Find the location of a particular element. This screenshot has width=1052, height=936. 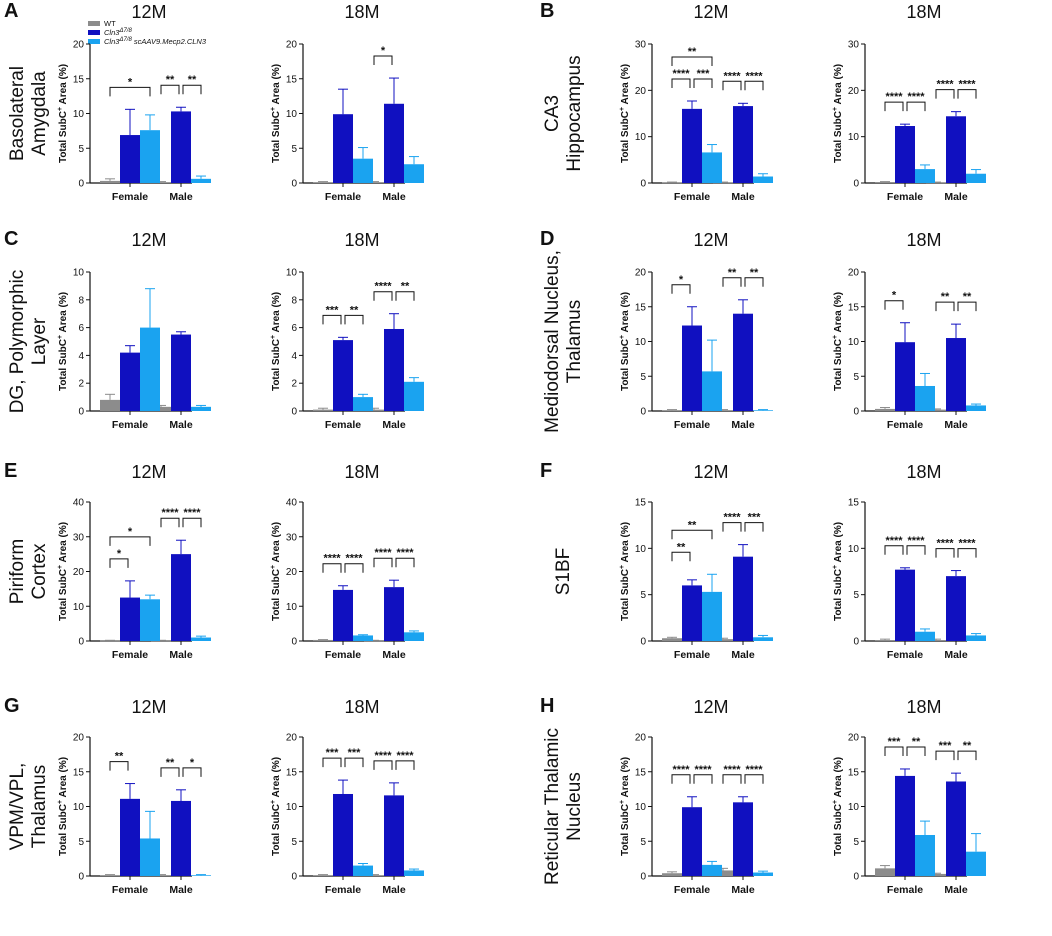

panel-a: A BasolateralAmygdala is located at coordinates (27, 80).